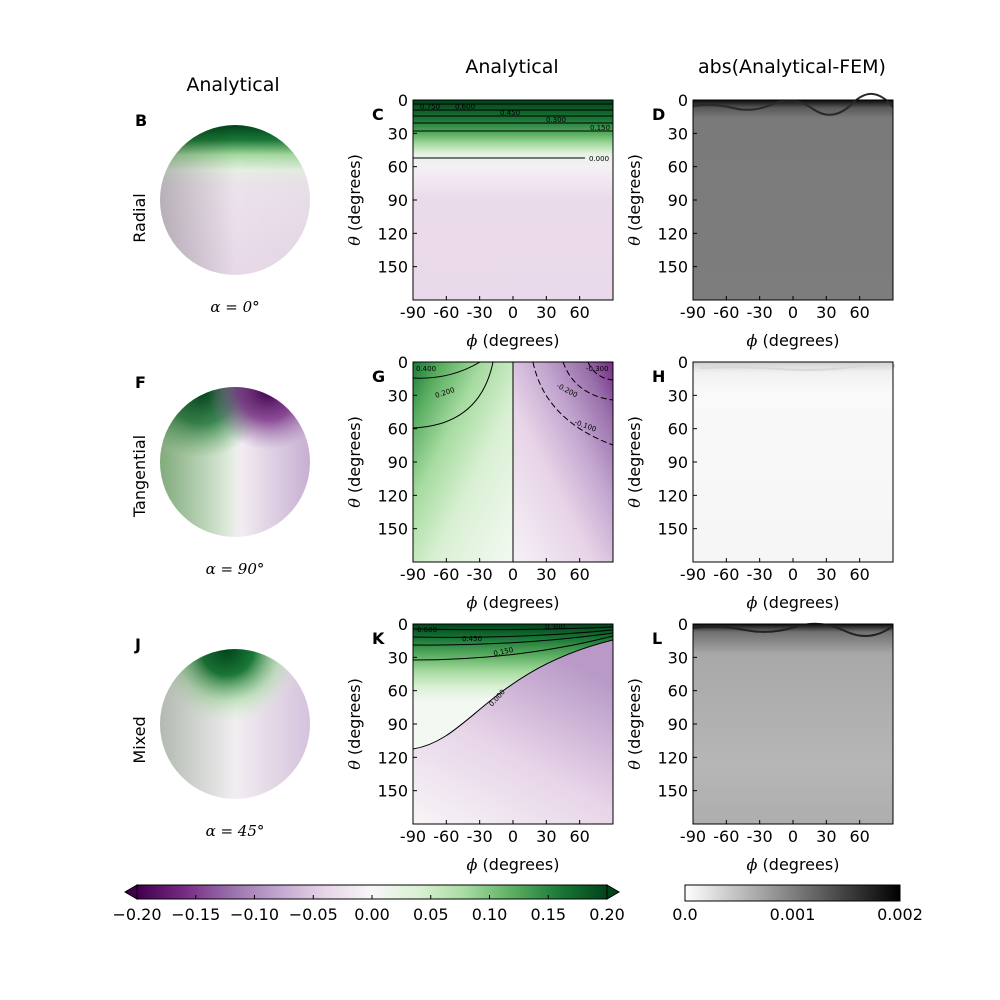  I want to click on contour-label-K-3: 0.450, so click(472, 639).